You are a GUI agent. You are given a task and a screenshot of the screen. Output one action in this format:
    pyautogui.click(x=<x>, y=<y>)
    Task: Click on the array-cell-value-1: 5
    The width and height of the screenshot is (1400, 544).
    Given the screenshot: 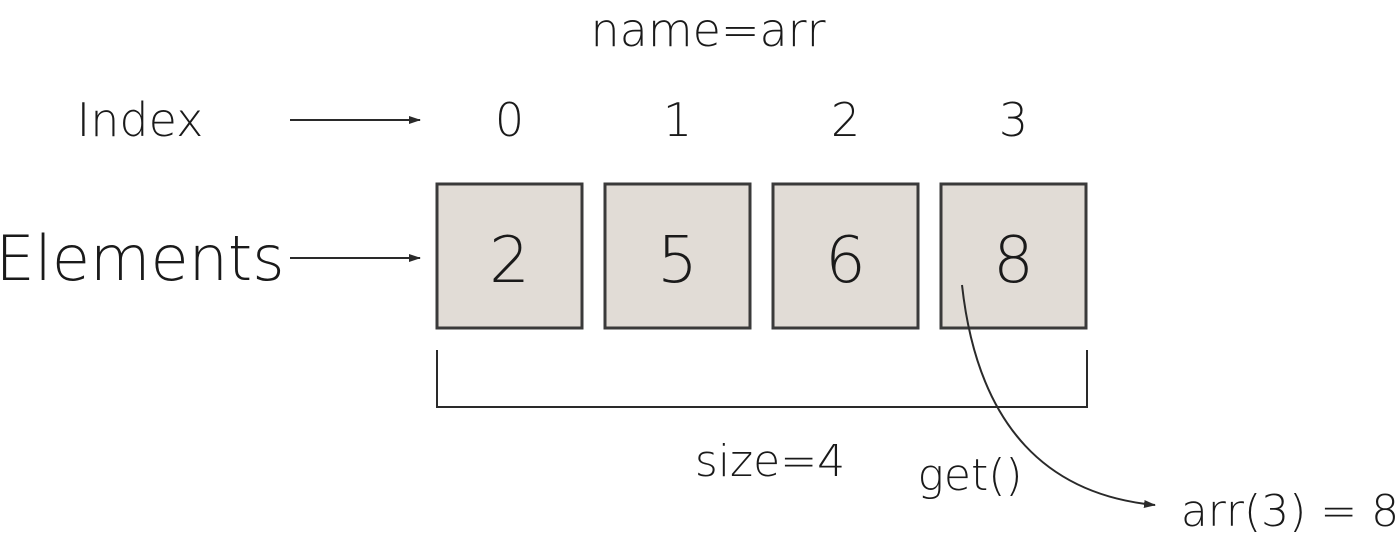 What is the action you would take?
    pyautogui.click(x=677, y=261)
    